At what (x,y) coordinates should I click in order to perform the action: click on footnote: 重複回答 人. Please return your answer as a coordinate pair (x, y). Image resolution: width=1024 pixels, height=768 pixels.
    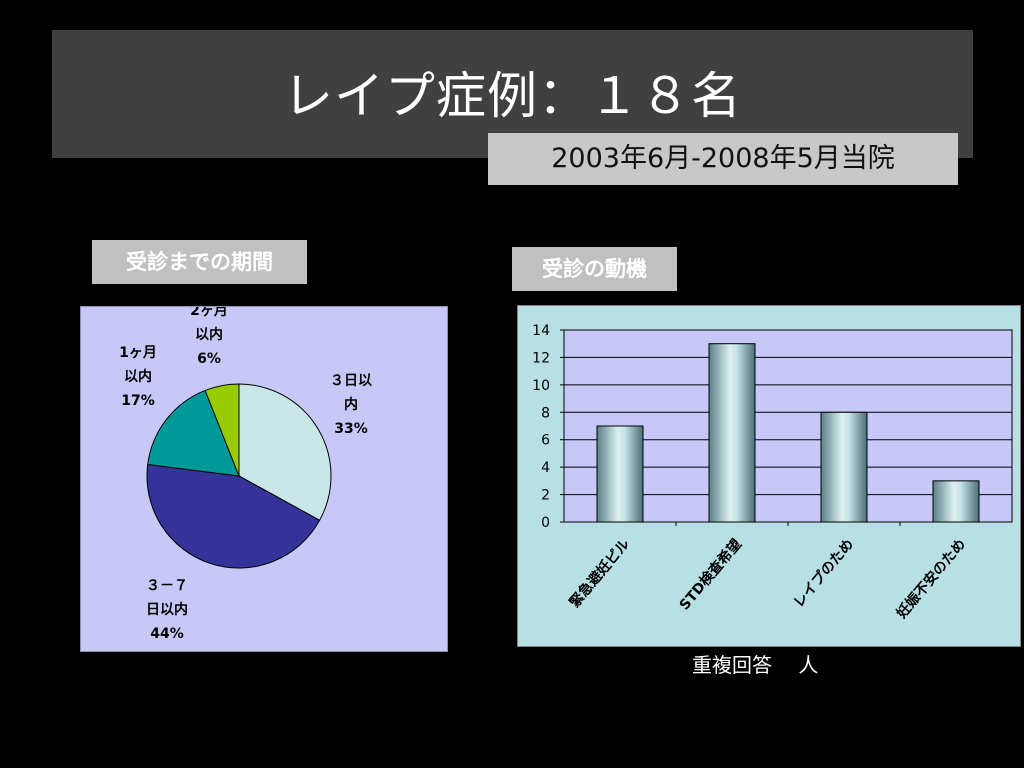
    Looking at the image, I should click on (755, 665).